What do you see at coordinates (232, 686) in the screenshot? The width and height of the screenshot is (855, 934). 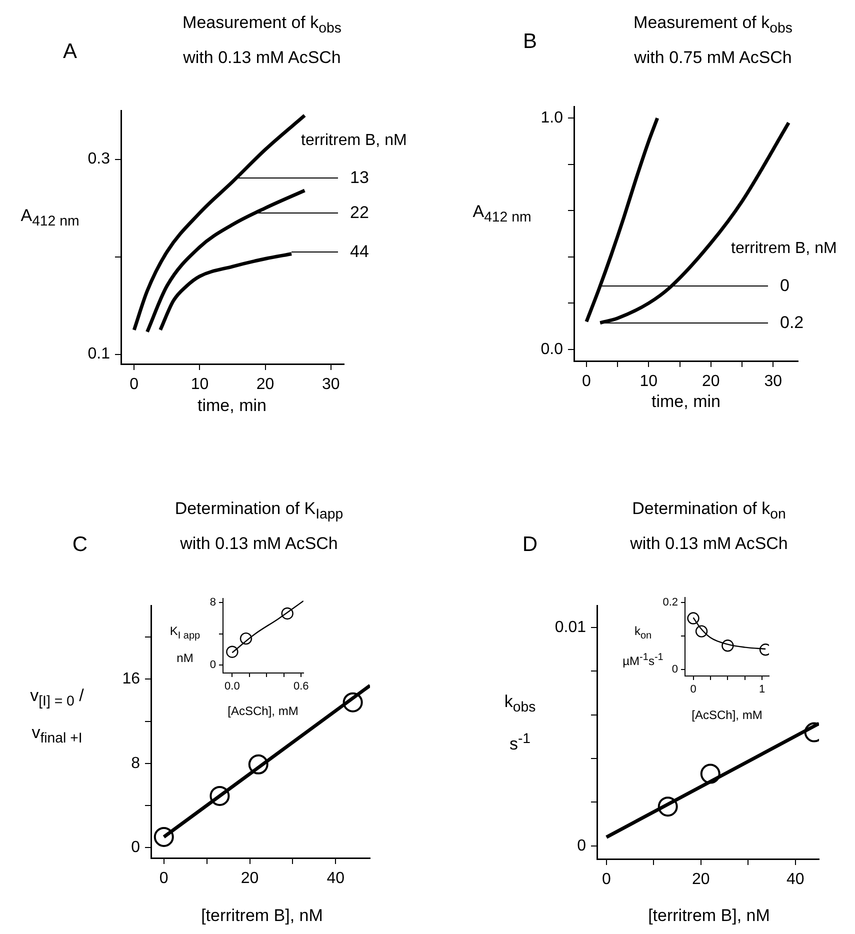 I see `x-tick-label: 0.0` at bounding box center [232, 686].